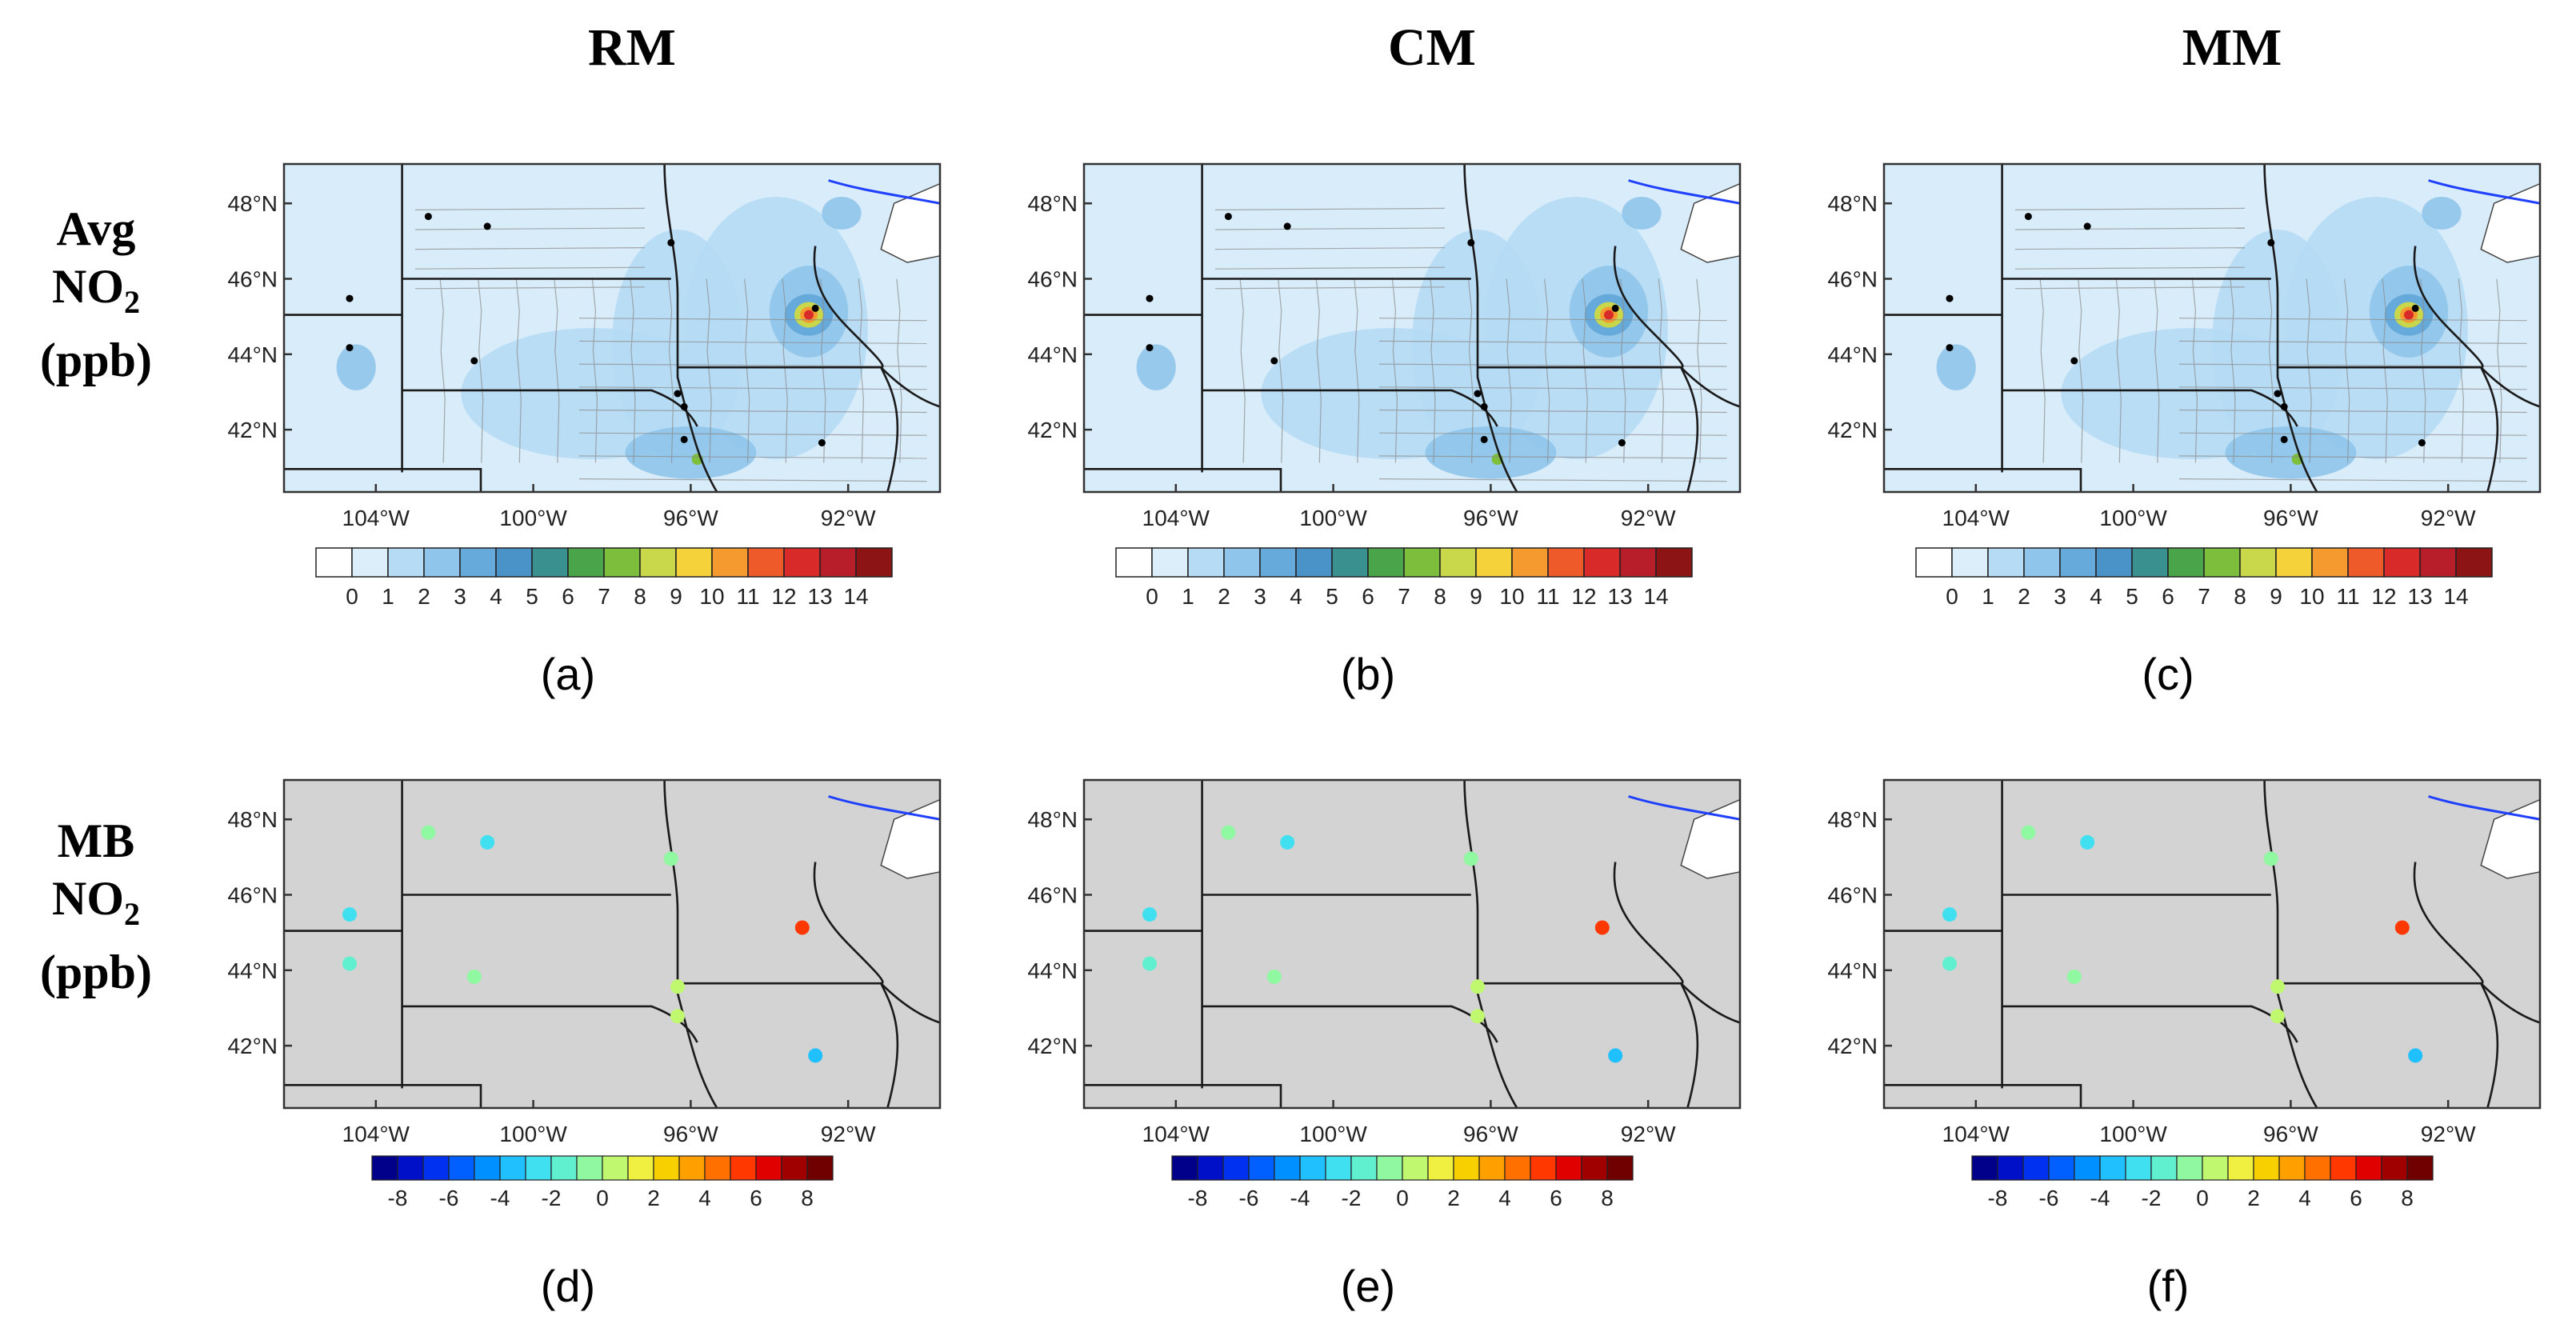 The width and height of the screenshot is (2576, 1336). Describe the element at coordinates (1607, 1198) in the screenshot. I see `colorbar-label: 8` at that location.